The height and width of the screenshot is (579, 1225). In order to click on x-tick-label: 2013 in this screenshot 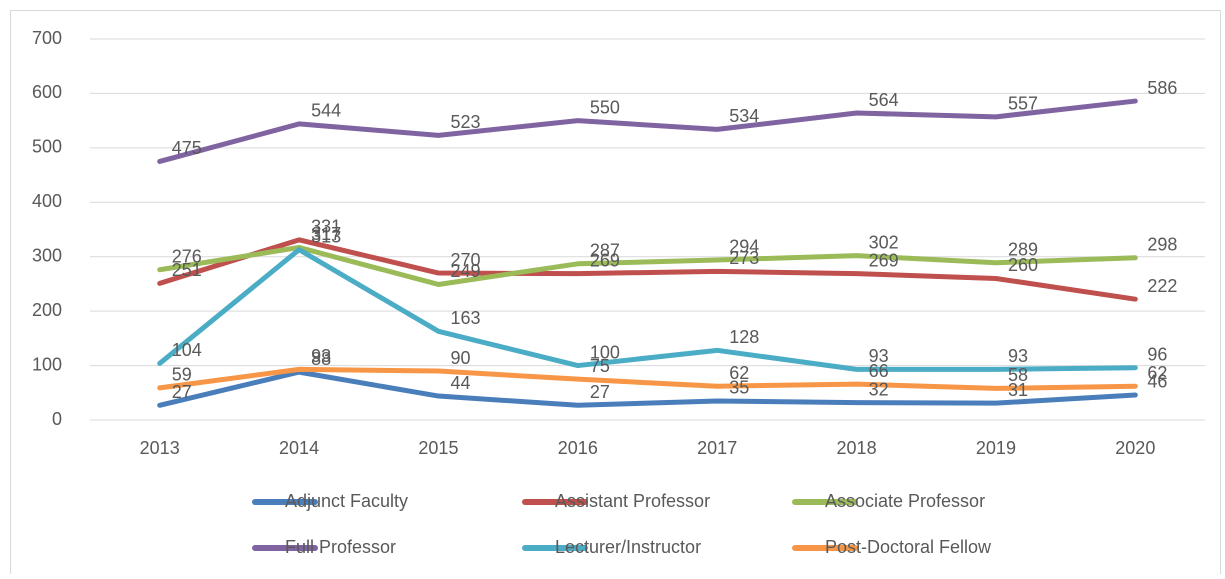, I will do `click(160, 448)`.